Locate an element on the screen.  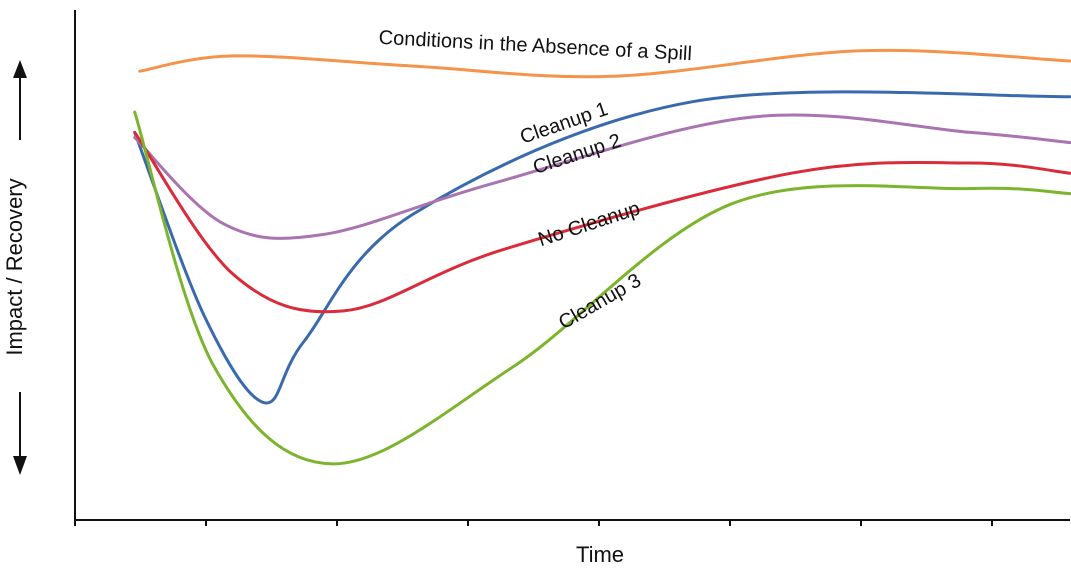
x-axis-title: Time is located at coordinates (600, 554).